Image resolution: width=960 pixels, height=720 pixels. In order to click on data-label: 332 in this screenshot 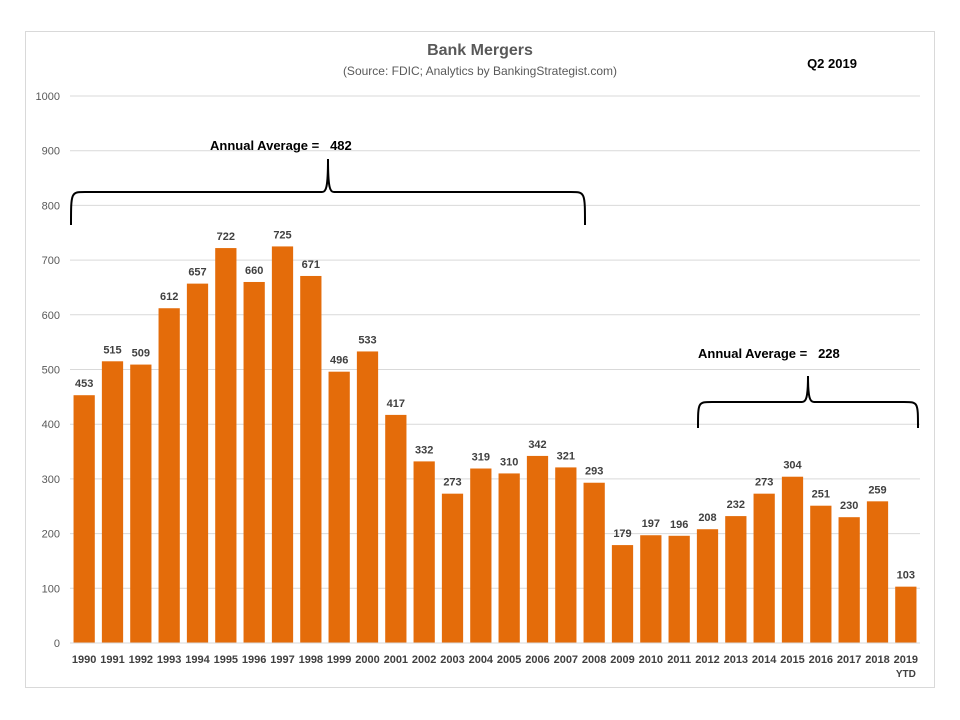, I will do `click(424, 450)`.